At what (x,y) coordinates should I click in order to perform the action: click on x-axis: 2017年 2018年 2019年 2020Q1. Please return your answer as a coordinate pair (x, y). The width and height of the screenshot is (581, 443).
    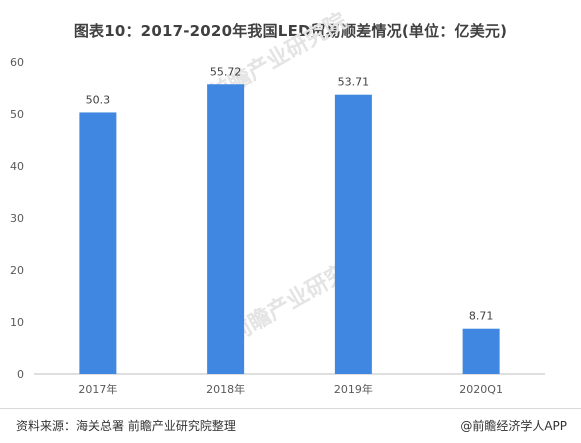
    Looking at the image, I should click on (290, 389).